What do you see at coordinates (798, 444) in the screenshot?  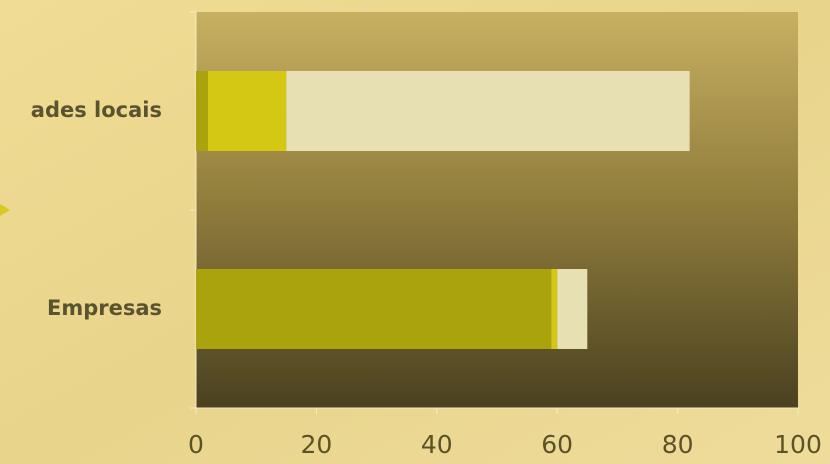 I see `x-tick-label: 100` at bounding box center [798, 444].